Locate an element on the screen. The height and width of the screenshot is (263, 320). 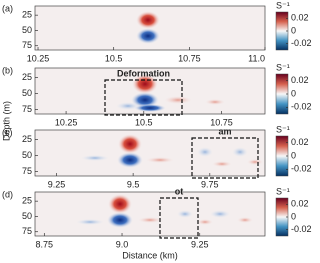
x-axis-label: Distance (km) is located at coordinates (150, 255).